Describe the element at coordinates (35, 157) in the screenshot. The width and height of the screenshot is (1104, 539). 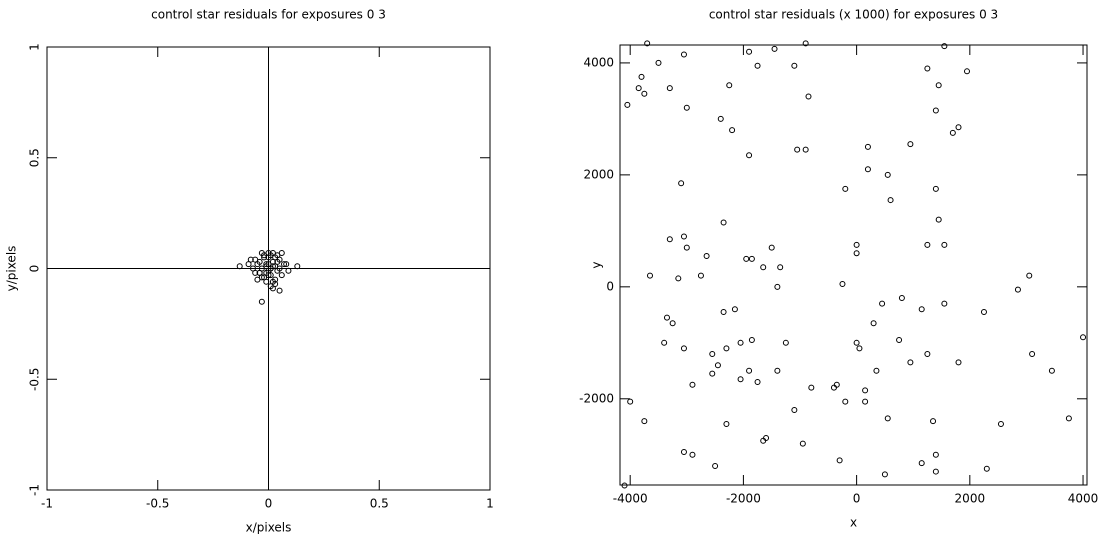
I see `y-tick-label: 0.5` at that location.